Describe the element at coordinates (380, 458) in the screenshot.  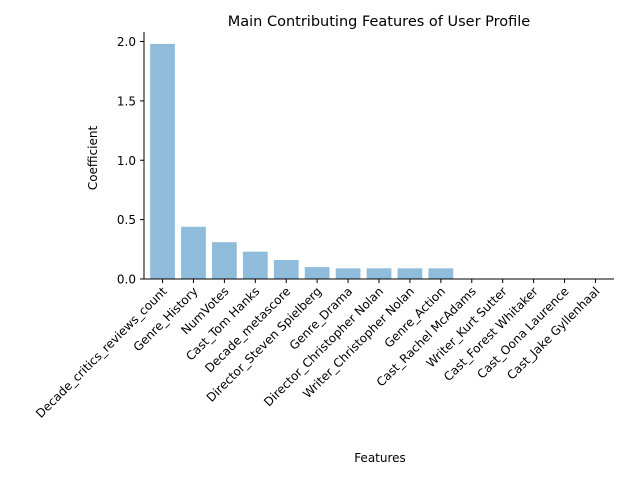
I see `x-axis-label: Features` at that location.